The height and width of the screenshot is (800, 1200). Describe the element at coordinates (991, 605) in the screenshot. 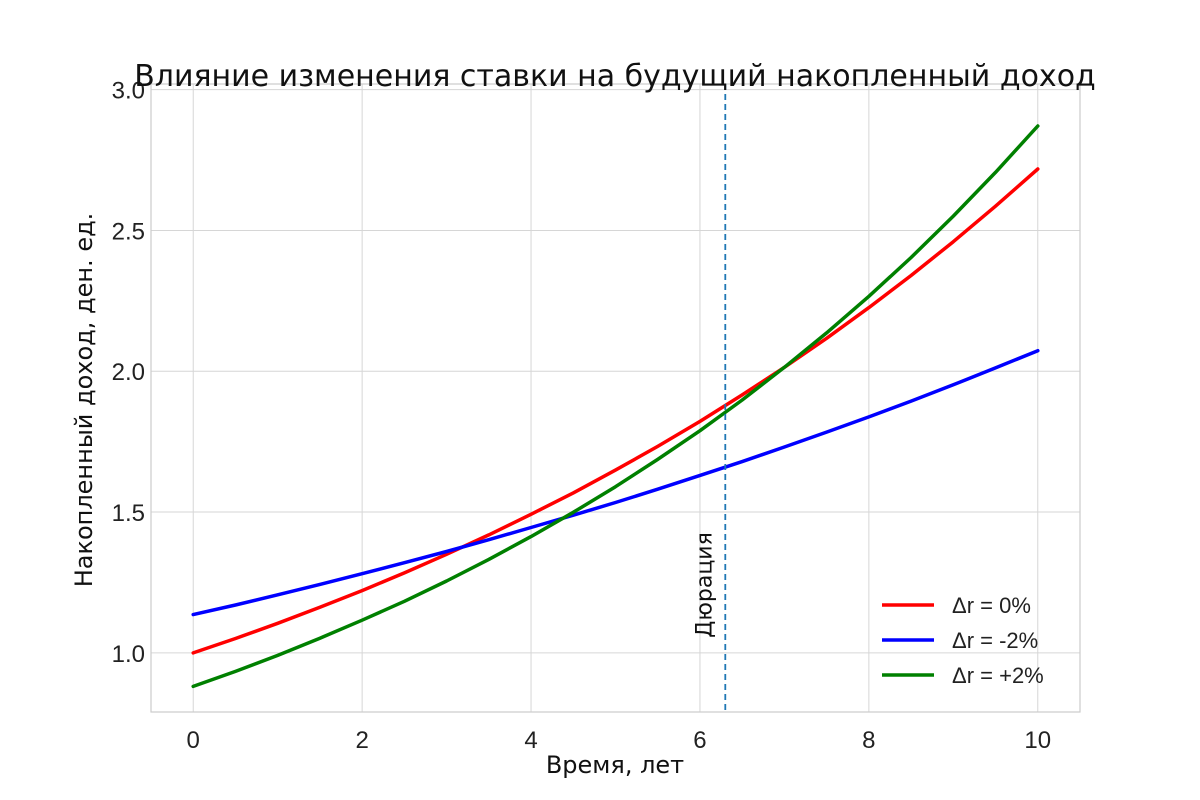

I see `legend-label-0: Δr = 0%` at that location.